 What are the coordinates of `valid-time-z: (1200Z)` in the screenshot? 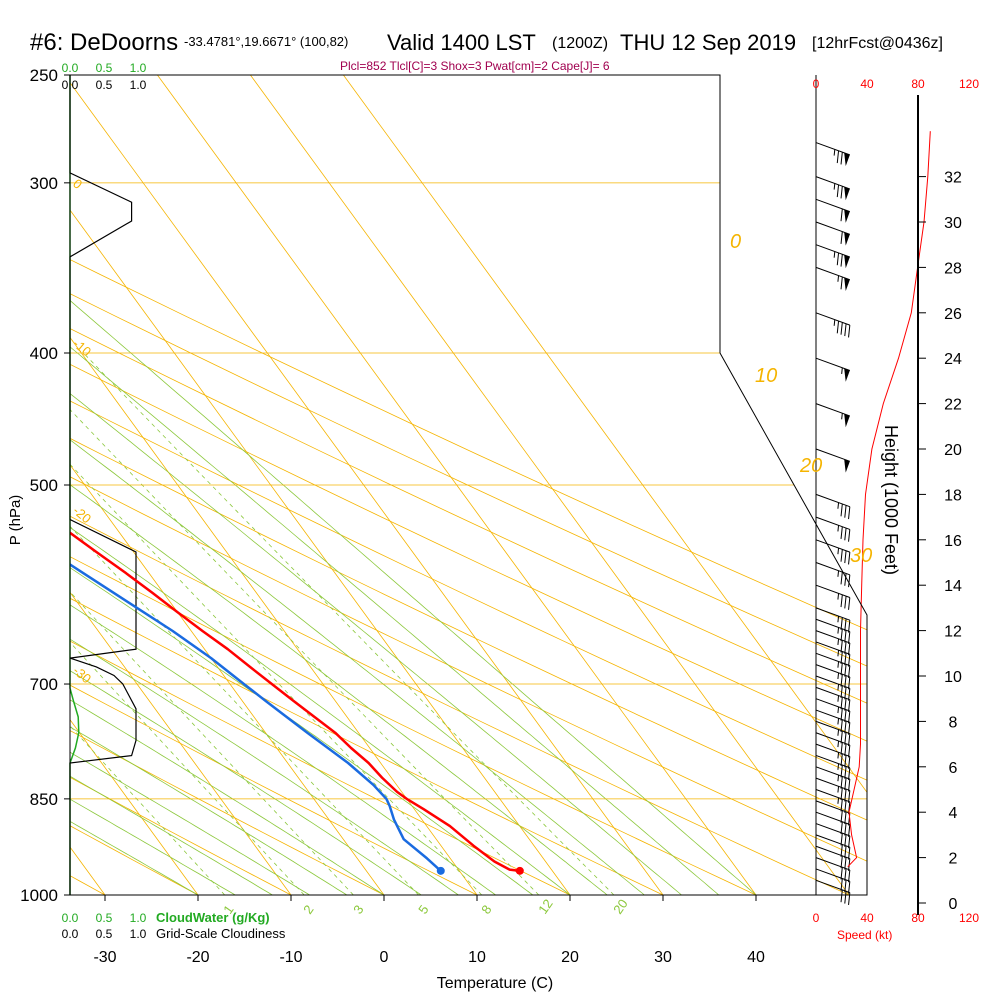 It's located at (580, 43).